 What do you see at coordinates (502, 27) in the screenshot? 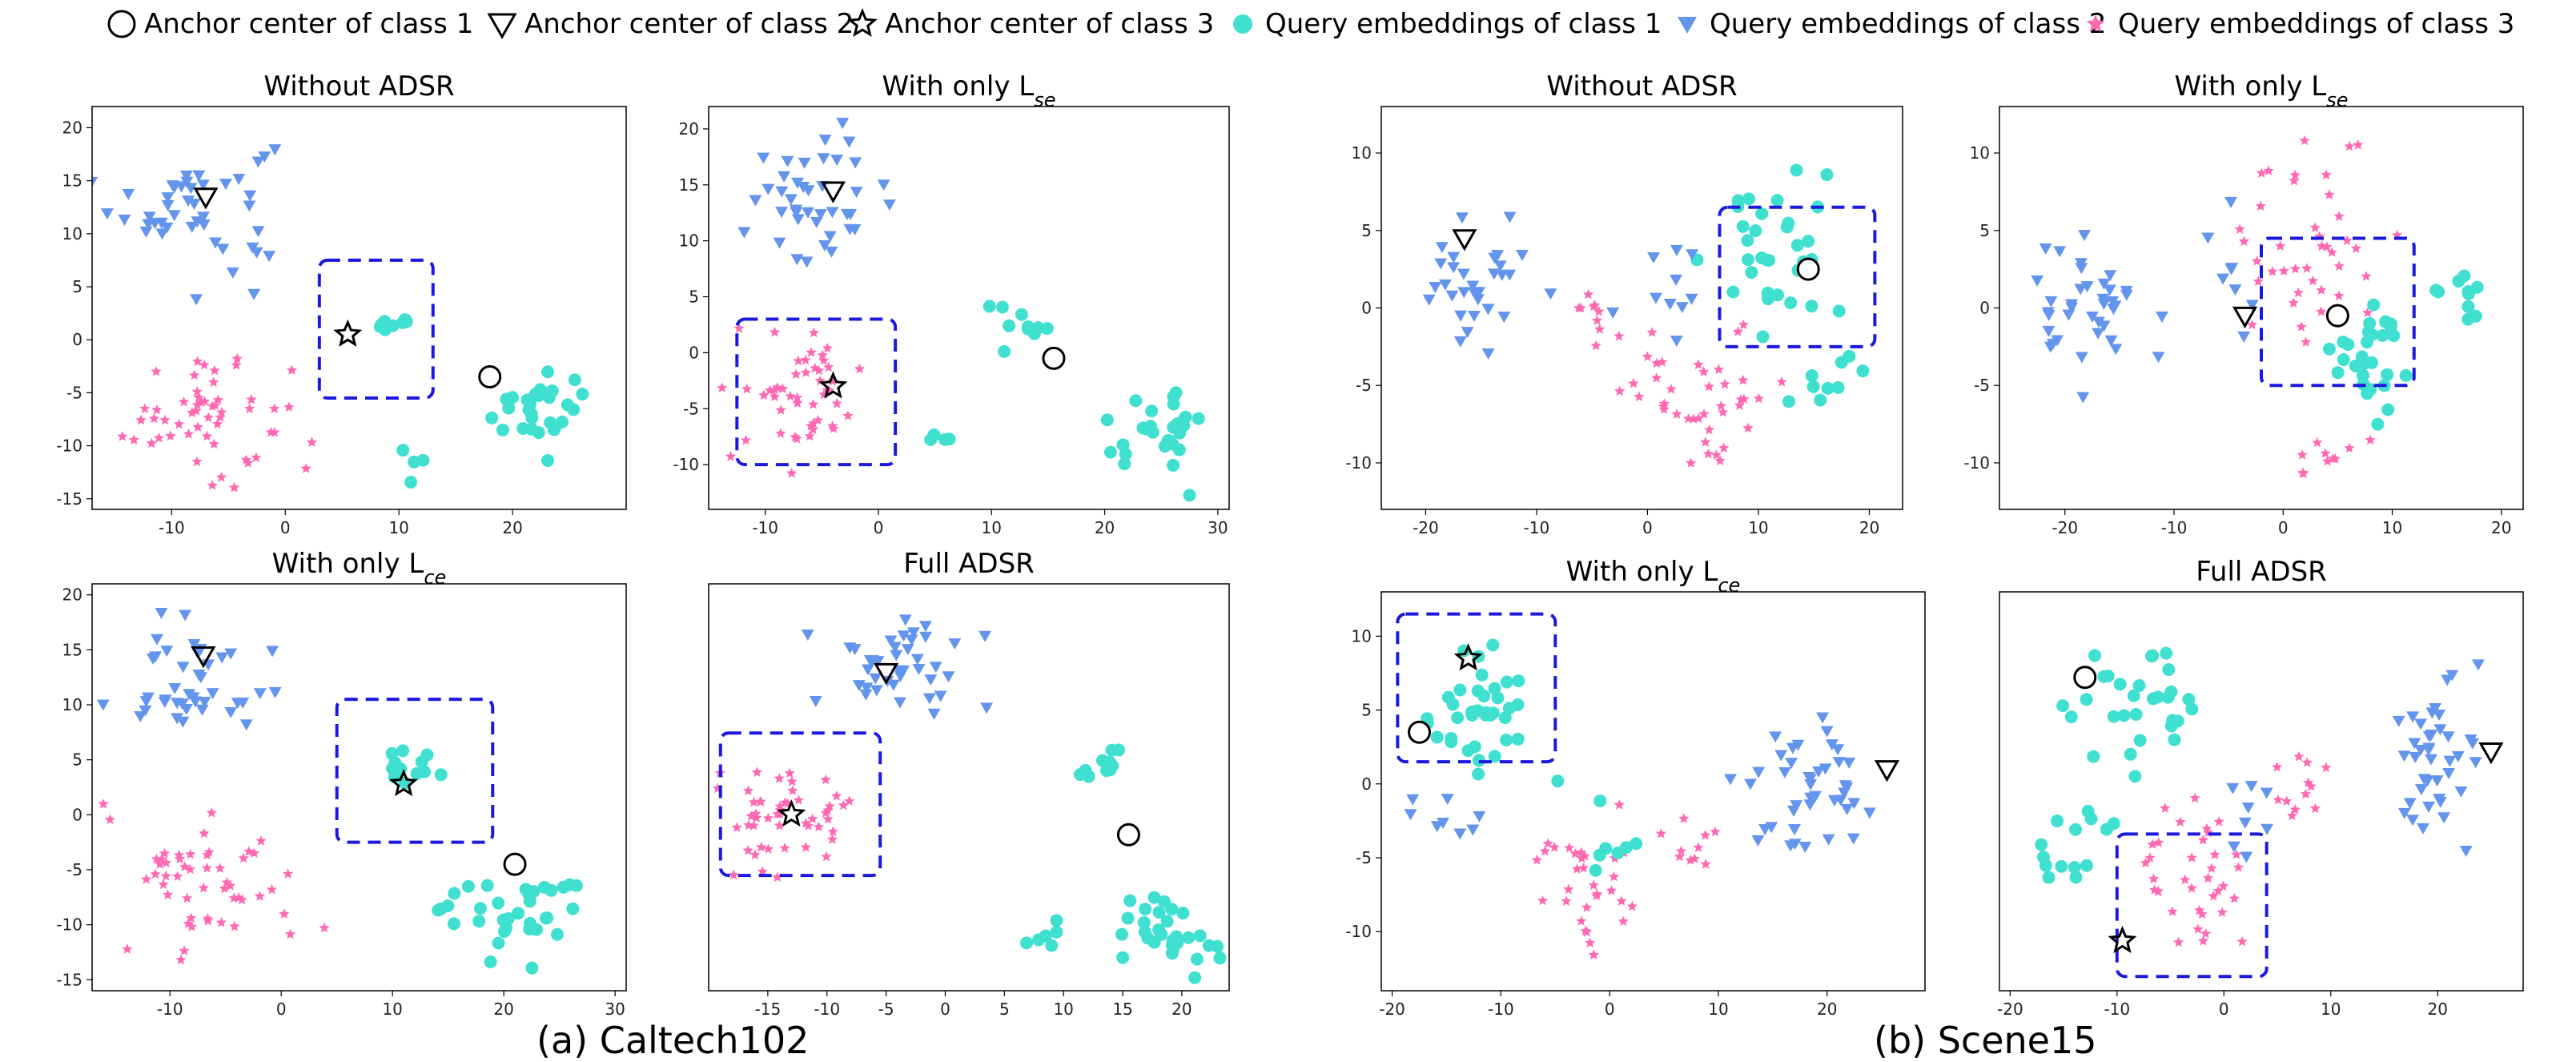
I see `triangle-open-icon` at bounding box center [502, 27].